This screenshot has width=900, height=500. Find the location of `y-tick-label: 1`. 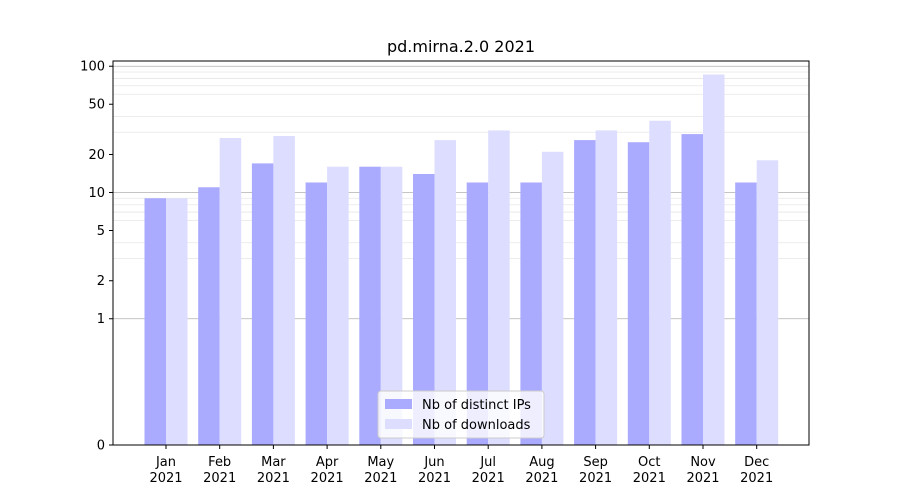

y-tick-label: 1 is located at coordinates (101, 319).